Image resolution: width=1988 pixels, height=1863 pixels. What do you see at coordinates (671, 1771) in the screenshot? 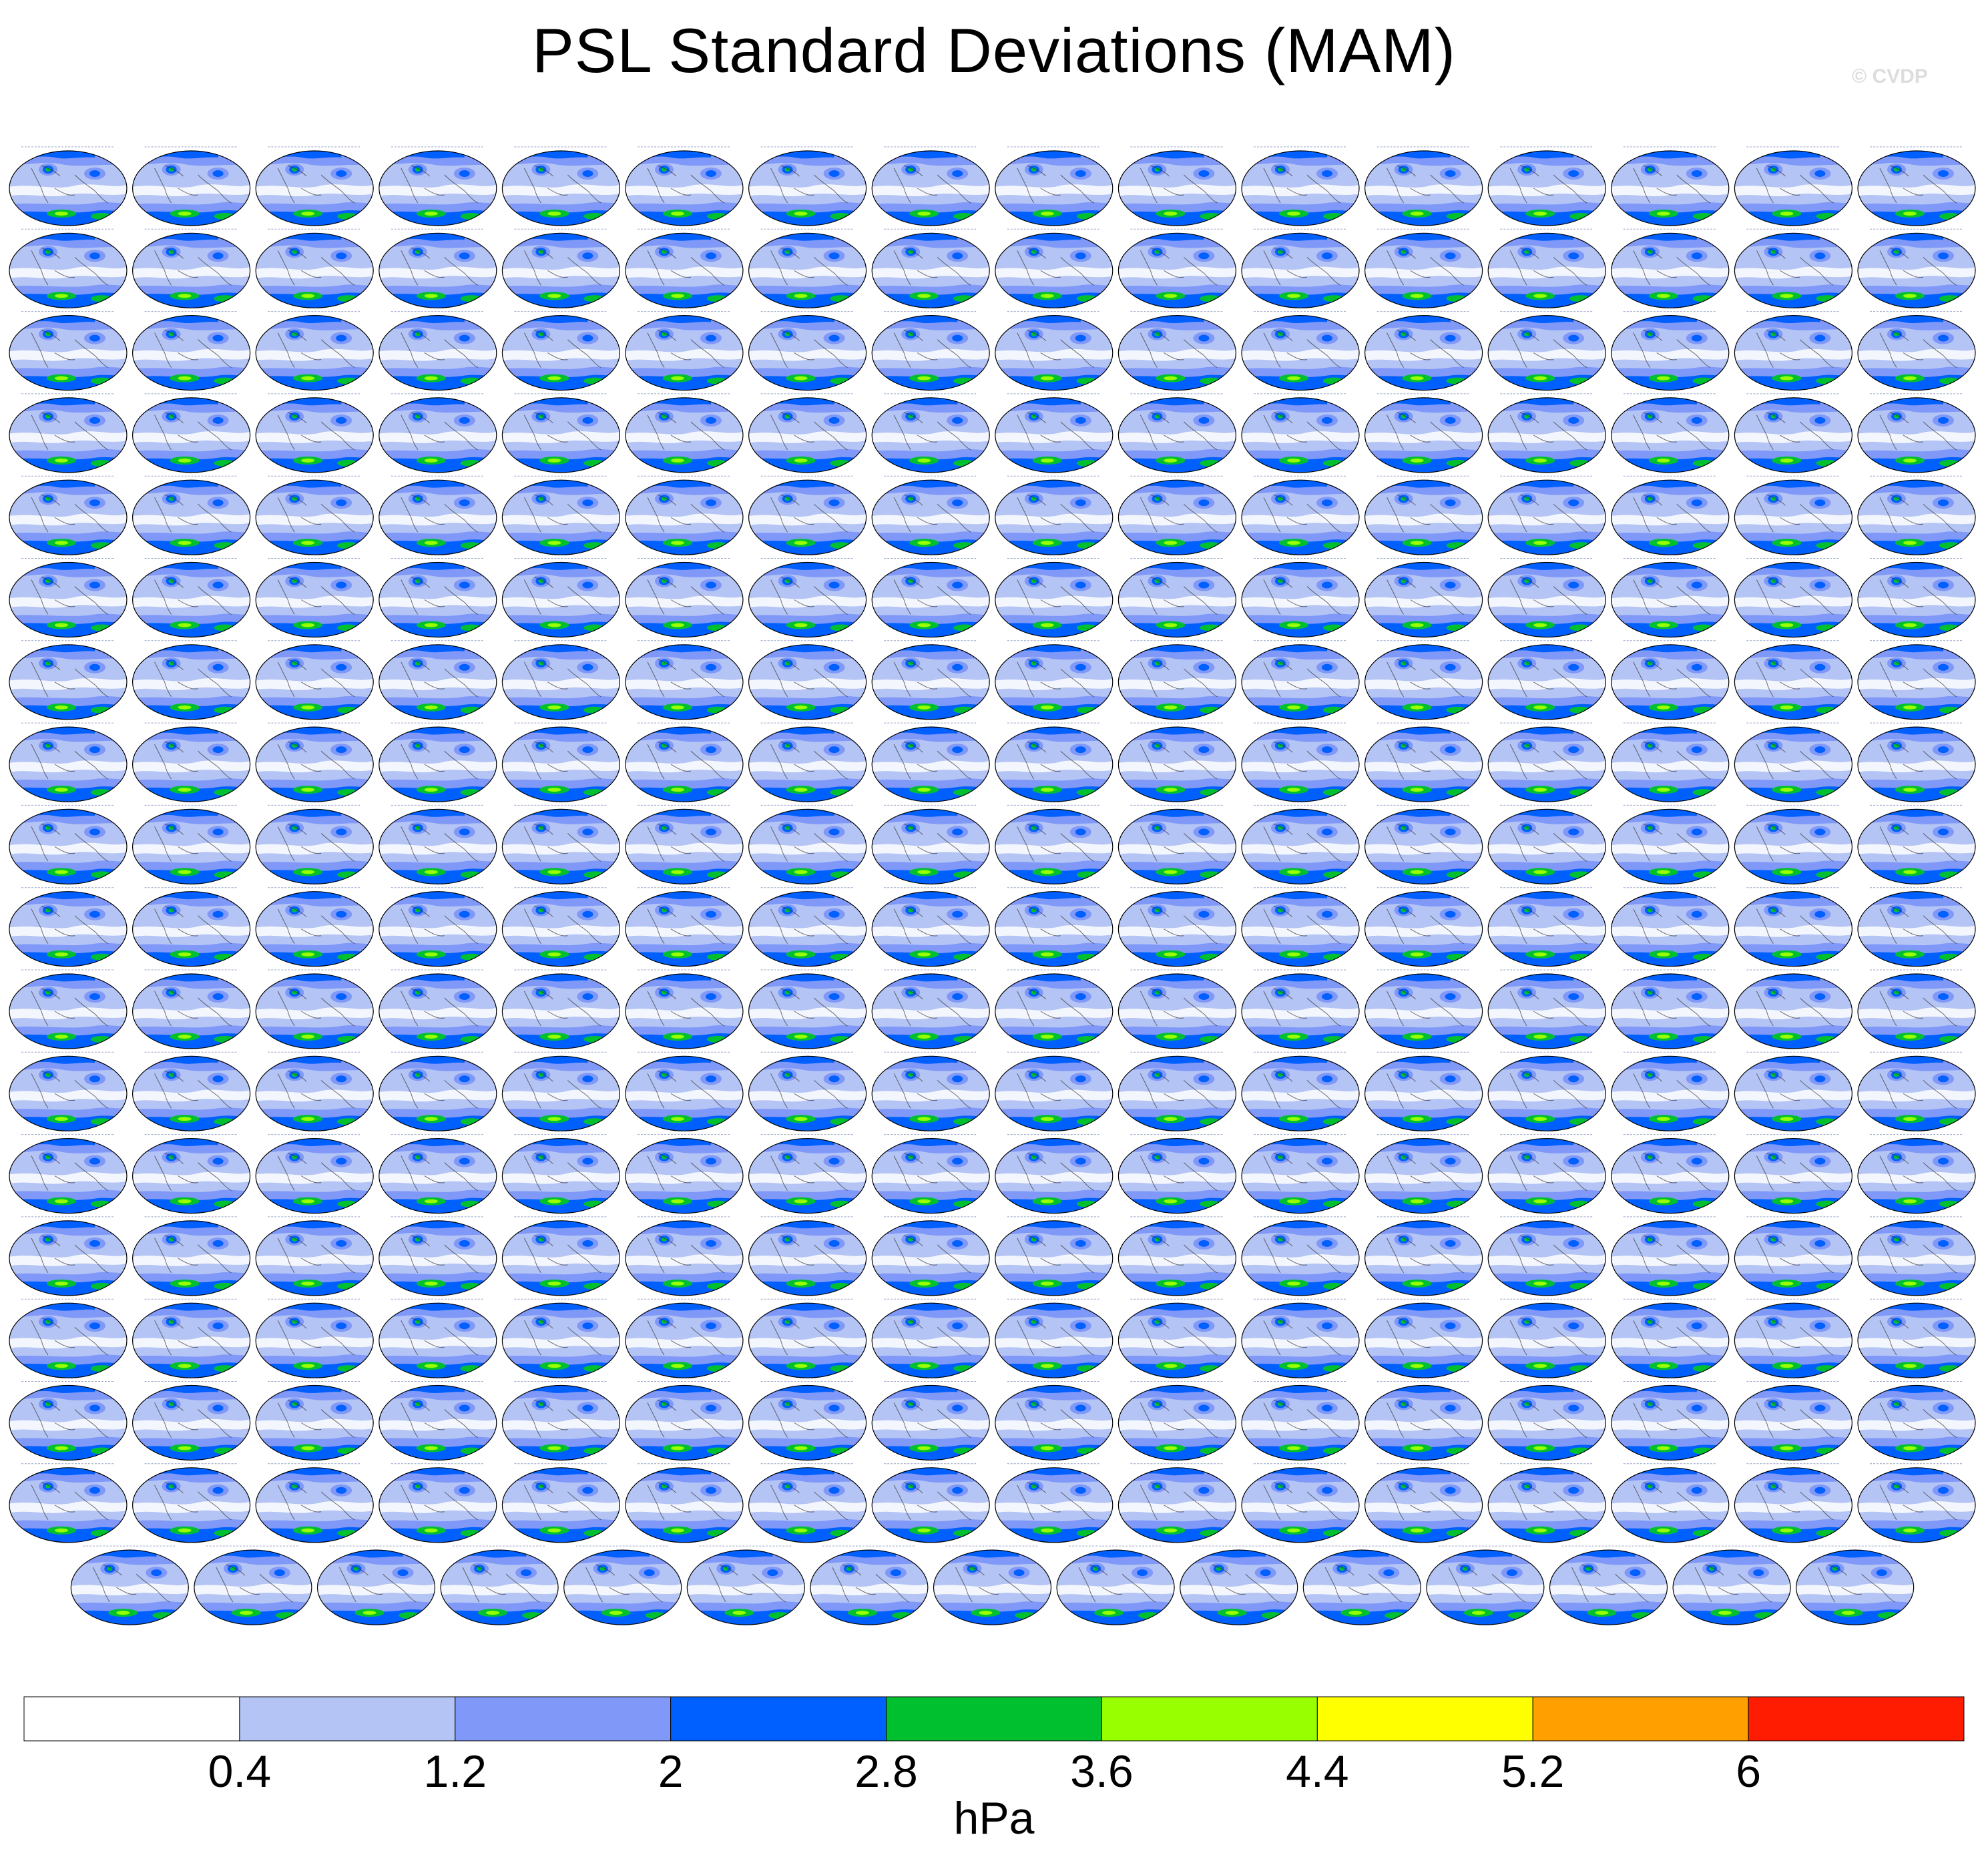
I see `colorbar-tick-label: 2` at bounding box center [671, 1771].